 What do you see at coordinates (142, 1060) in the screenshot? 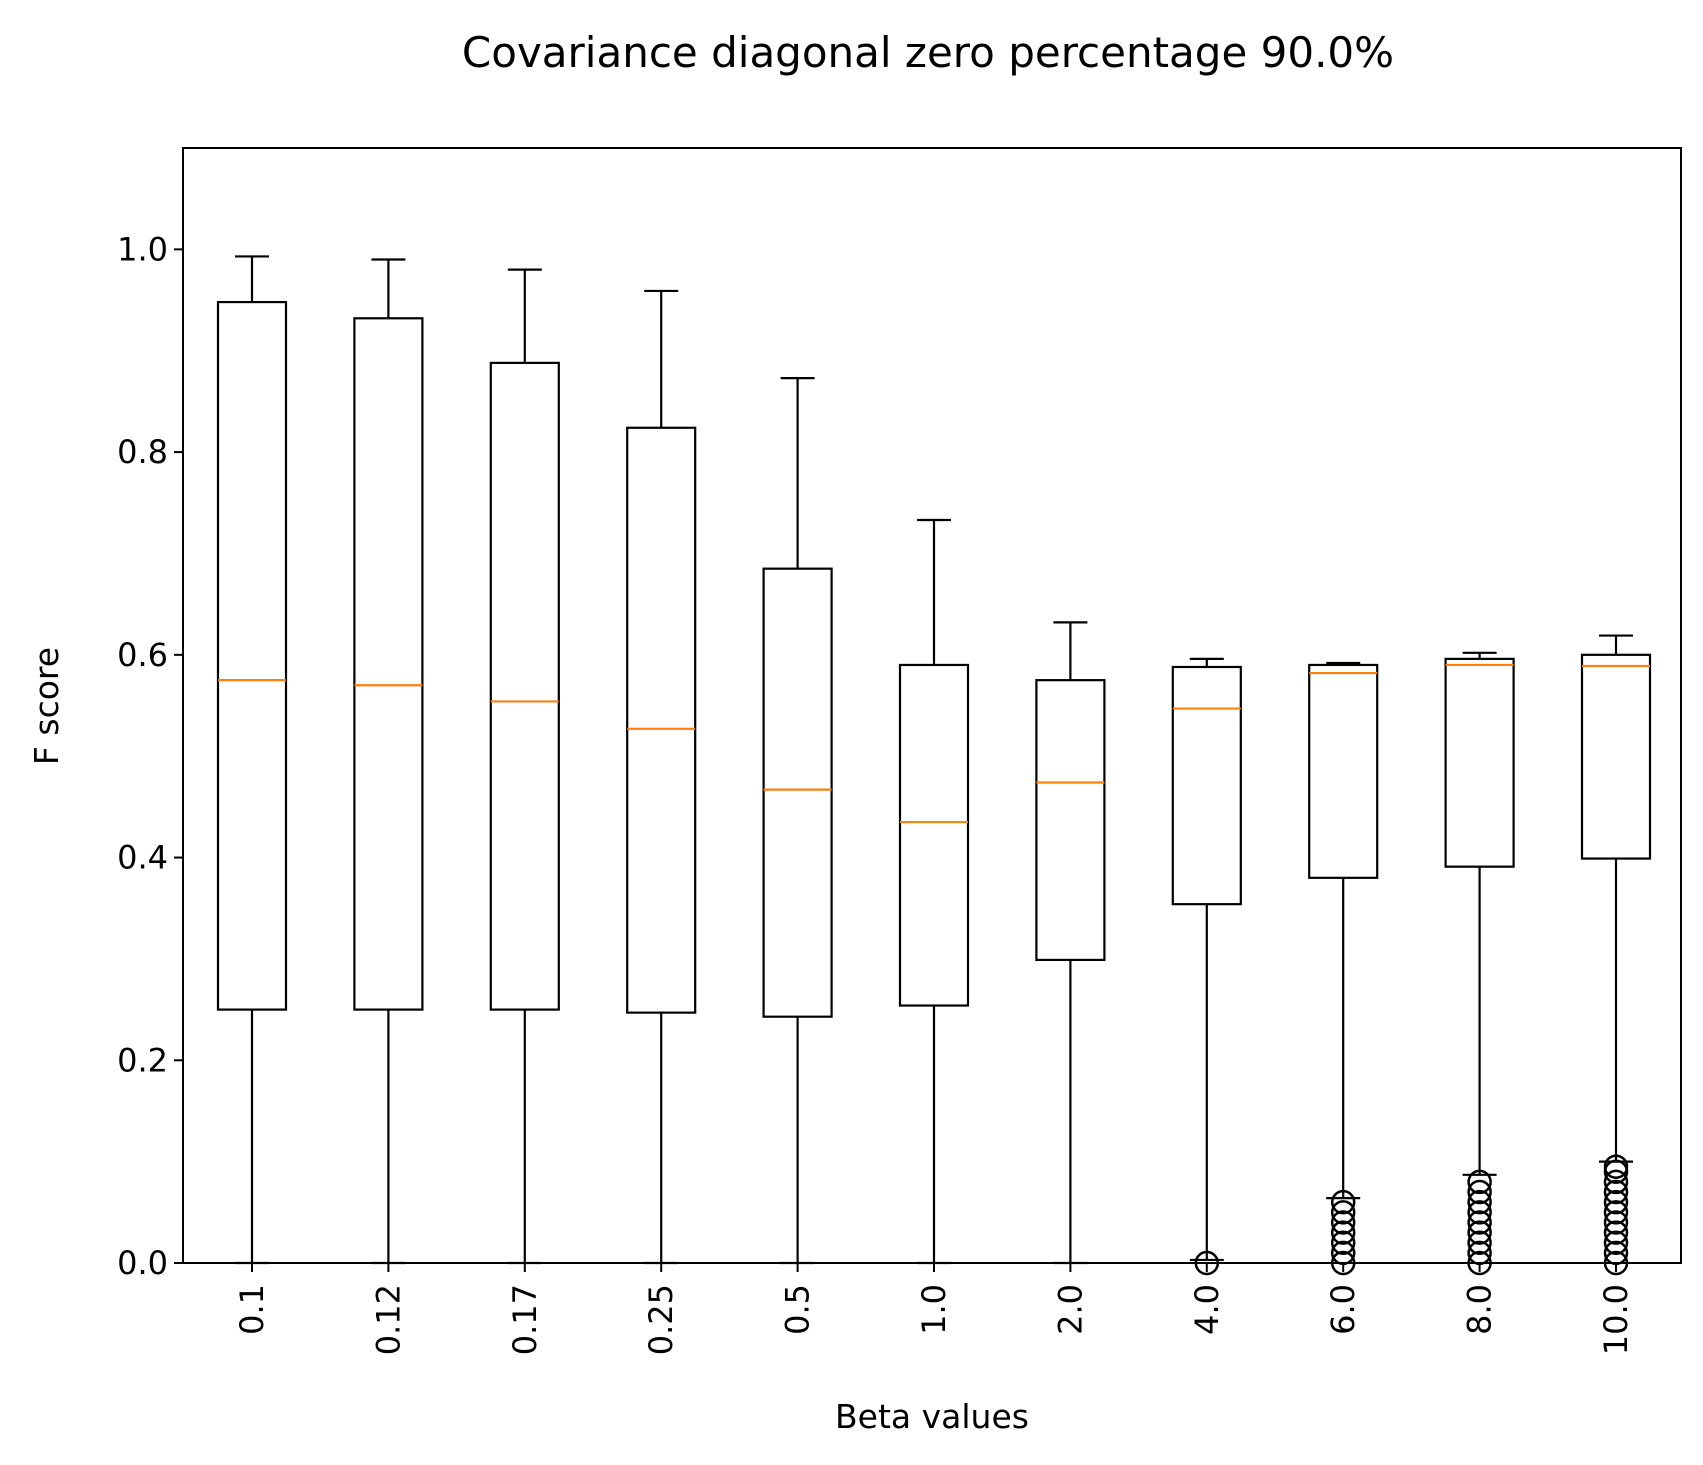
I see `y-tick-label: 0.2` at bounding box center [142, 1060].